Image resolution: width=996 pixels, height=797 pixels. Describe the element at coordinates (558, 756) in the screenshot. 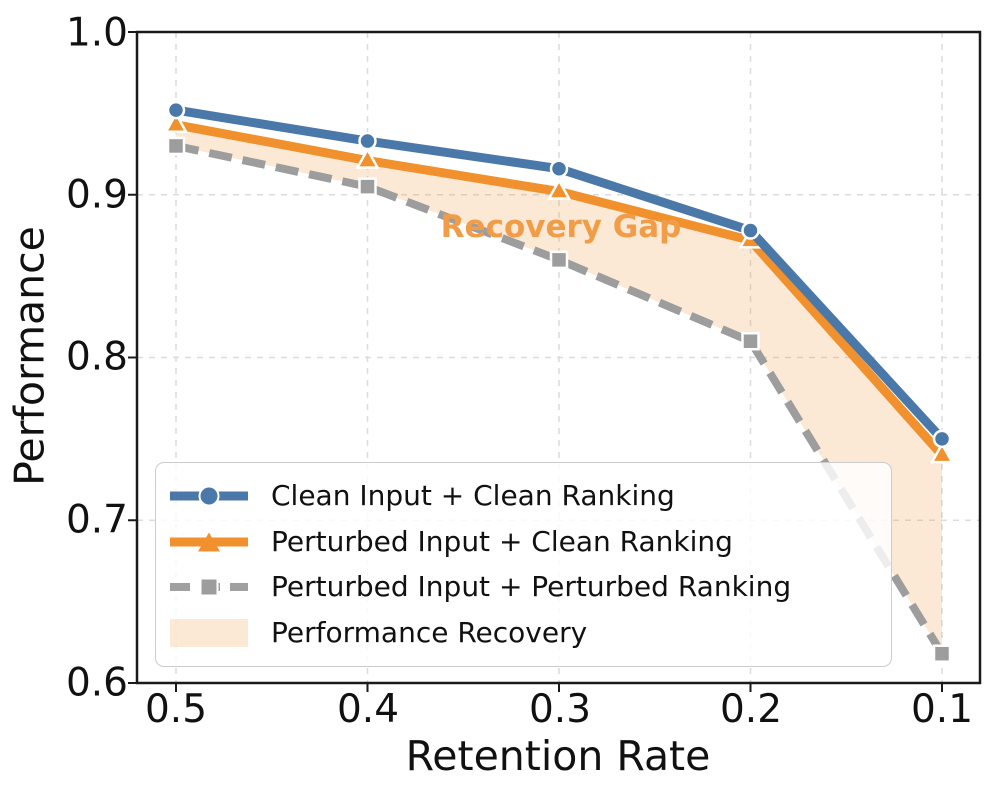

I see `x-axis-title: Retention Rate` at that location.